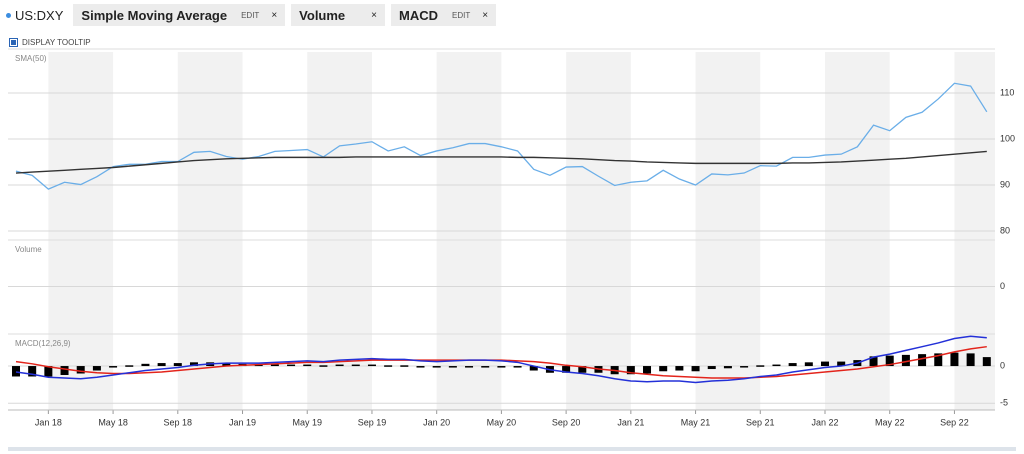 Image resolution: width=1024 pixels, height=454 pixels. What do you see at coordinates (13, 42) in the screenshot?
I see `checkbox` at bounding box center [13, 42].